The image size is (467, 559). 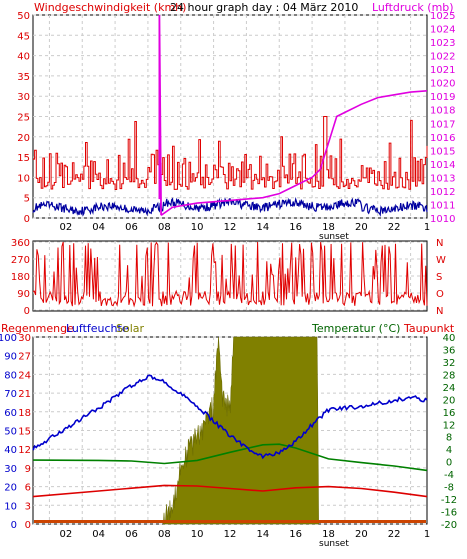 What do you see at coordinates (23, 16) in the screenshot?
I see `wind-tick-label: 50` at bounding box center [23, 16].